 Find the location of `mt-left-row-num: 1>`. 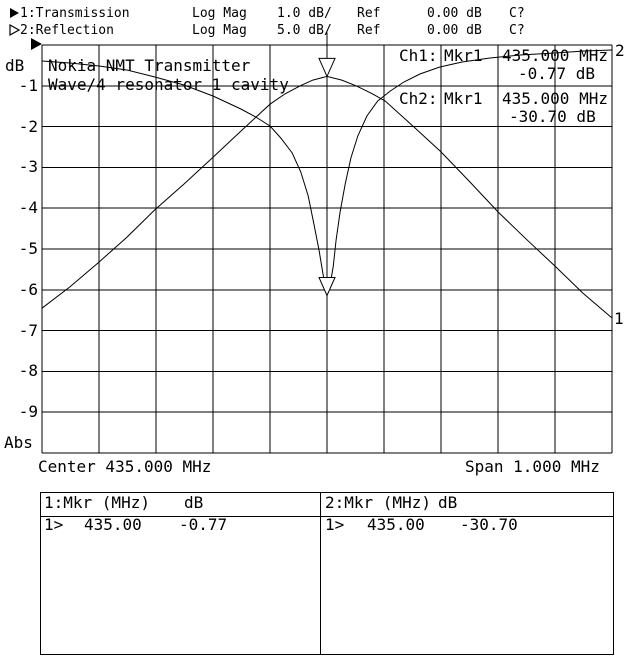

mt-left-row-num: 1> is located at coordinates (54, 524).